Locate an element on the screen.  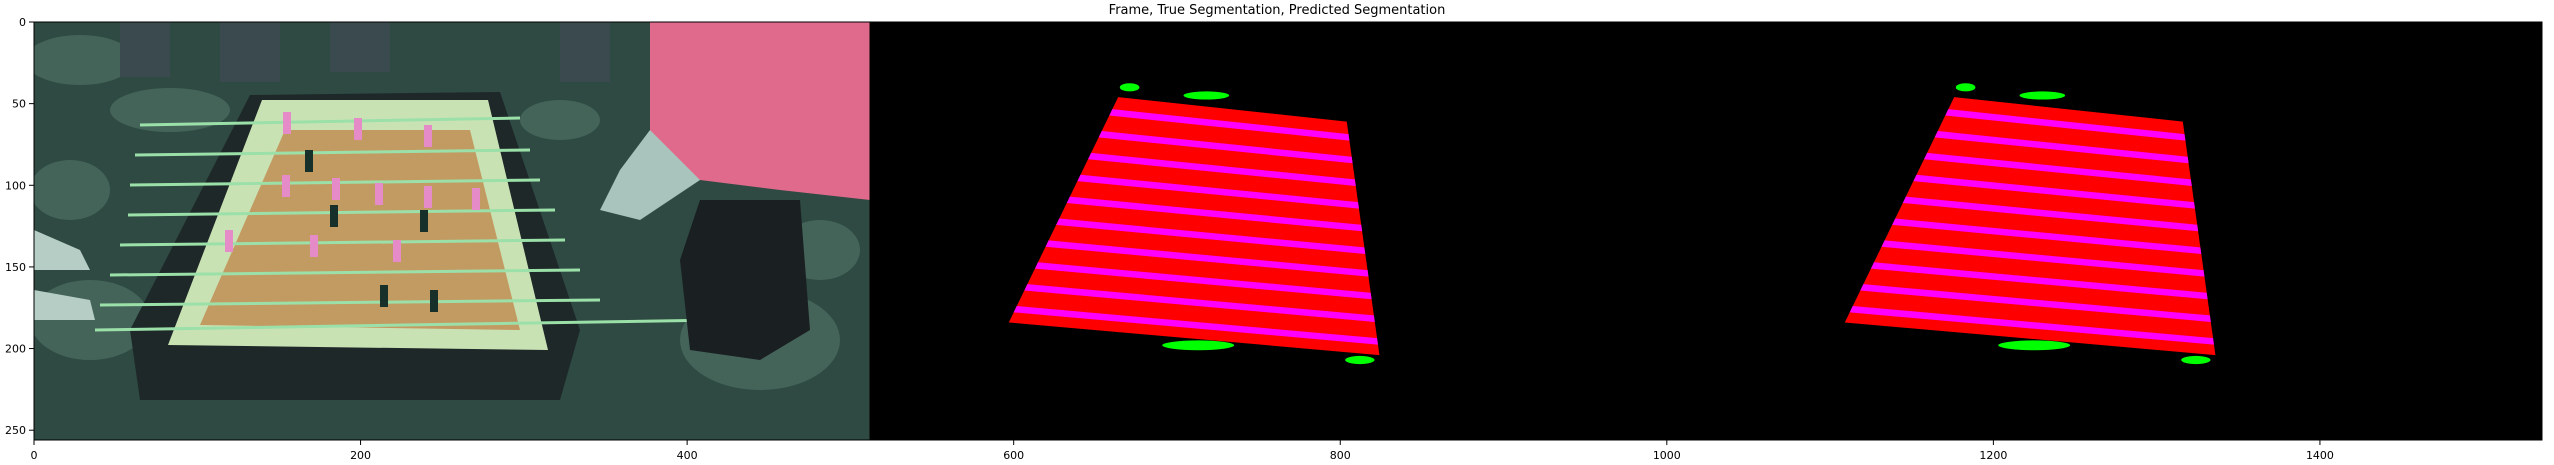
y-tick-label: 200 is located at coordinates (15, 349).